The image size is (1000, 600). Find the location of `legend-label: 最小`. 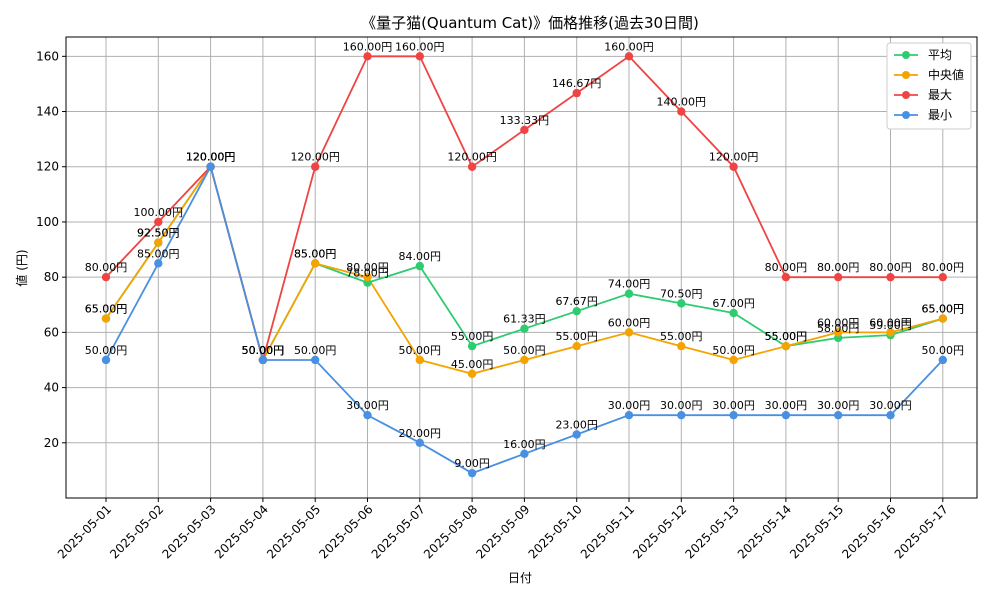

legend-label: 最小 is located at coordinates (940, 115).